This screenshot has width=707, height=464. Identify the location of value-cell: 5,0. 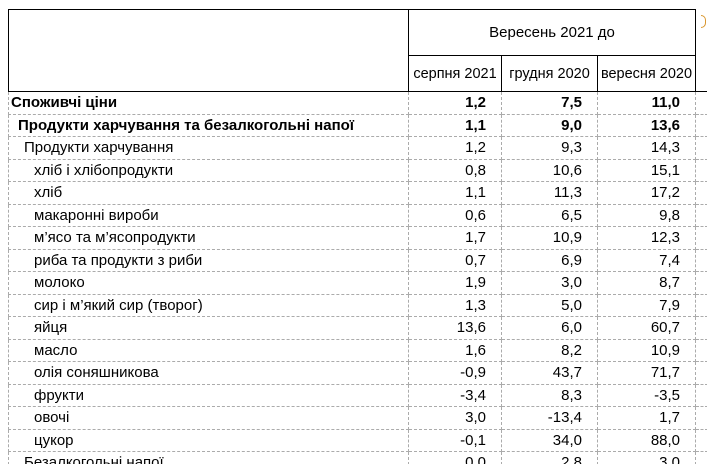
(549, 305).